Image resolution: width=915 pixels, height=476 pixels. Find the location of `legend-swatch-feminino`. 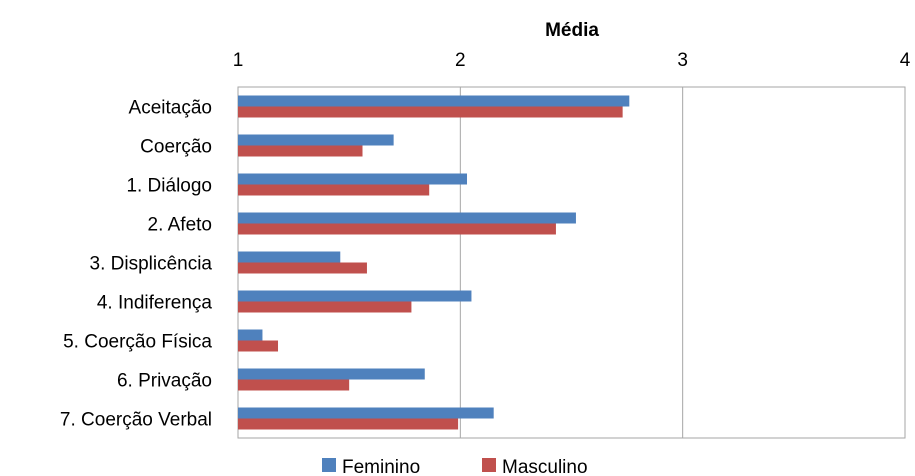

legend-swatch-feminino is located at coordinates (329, 465).